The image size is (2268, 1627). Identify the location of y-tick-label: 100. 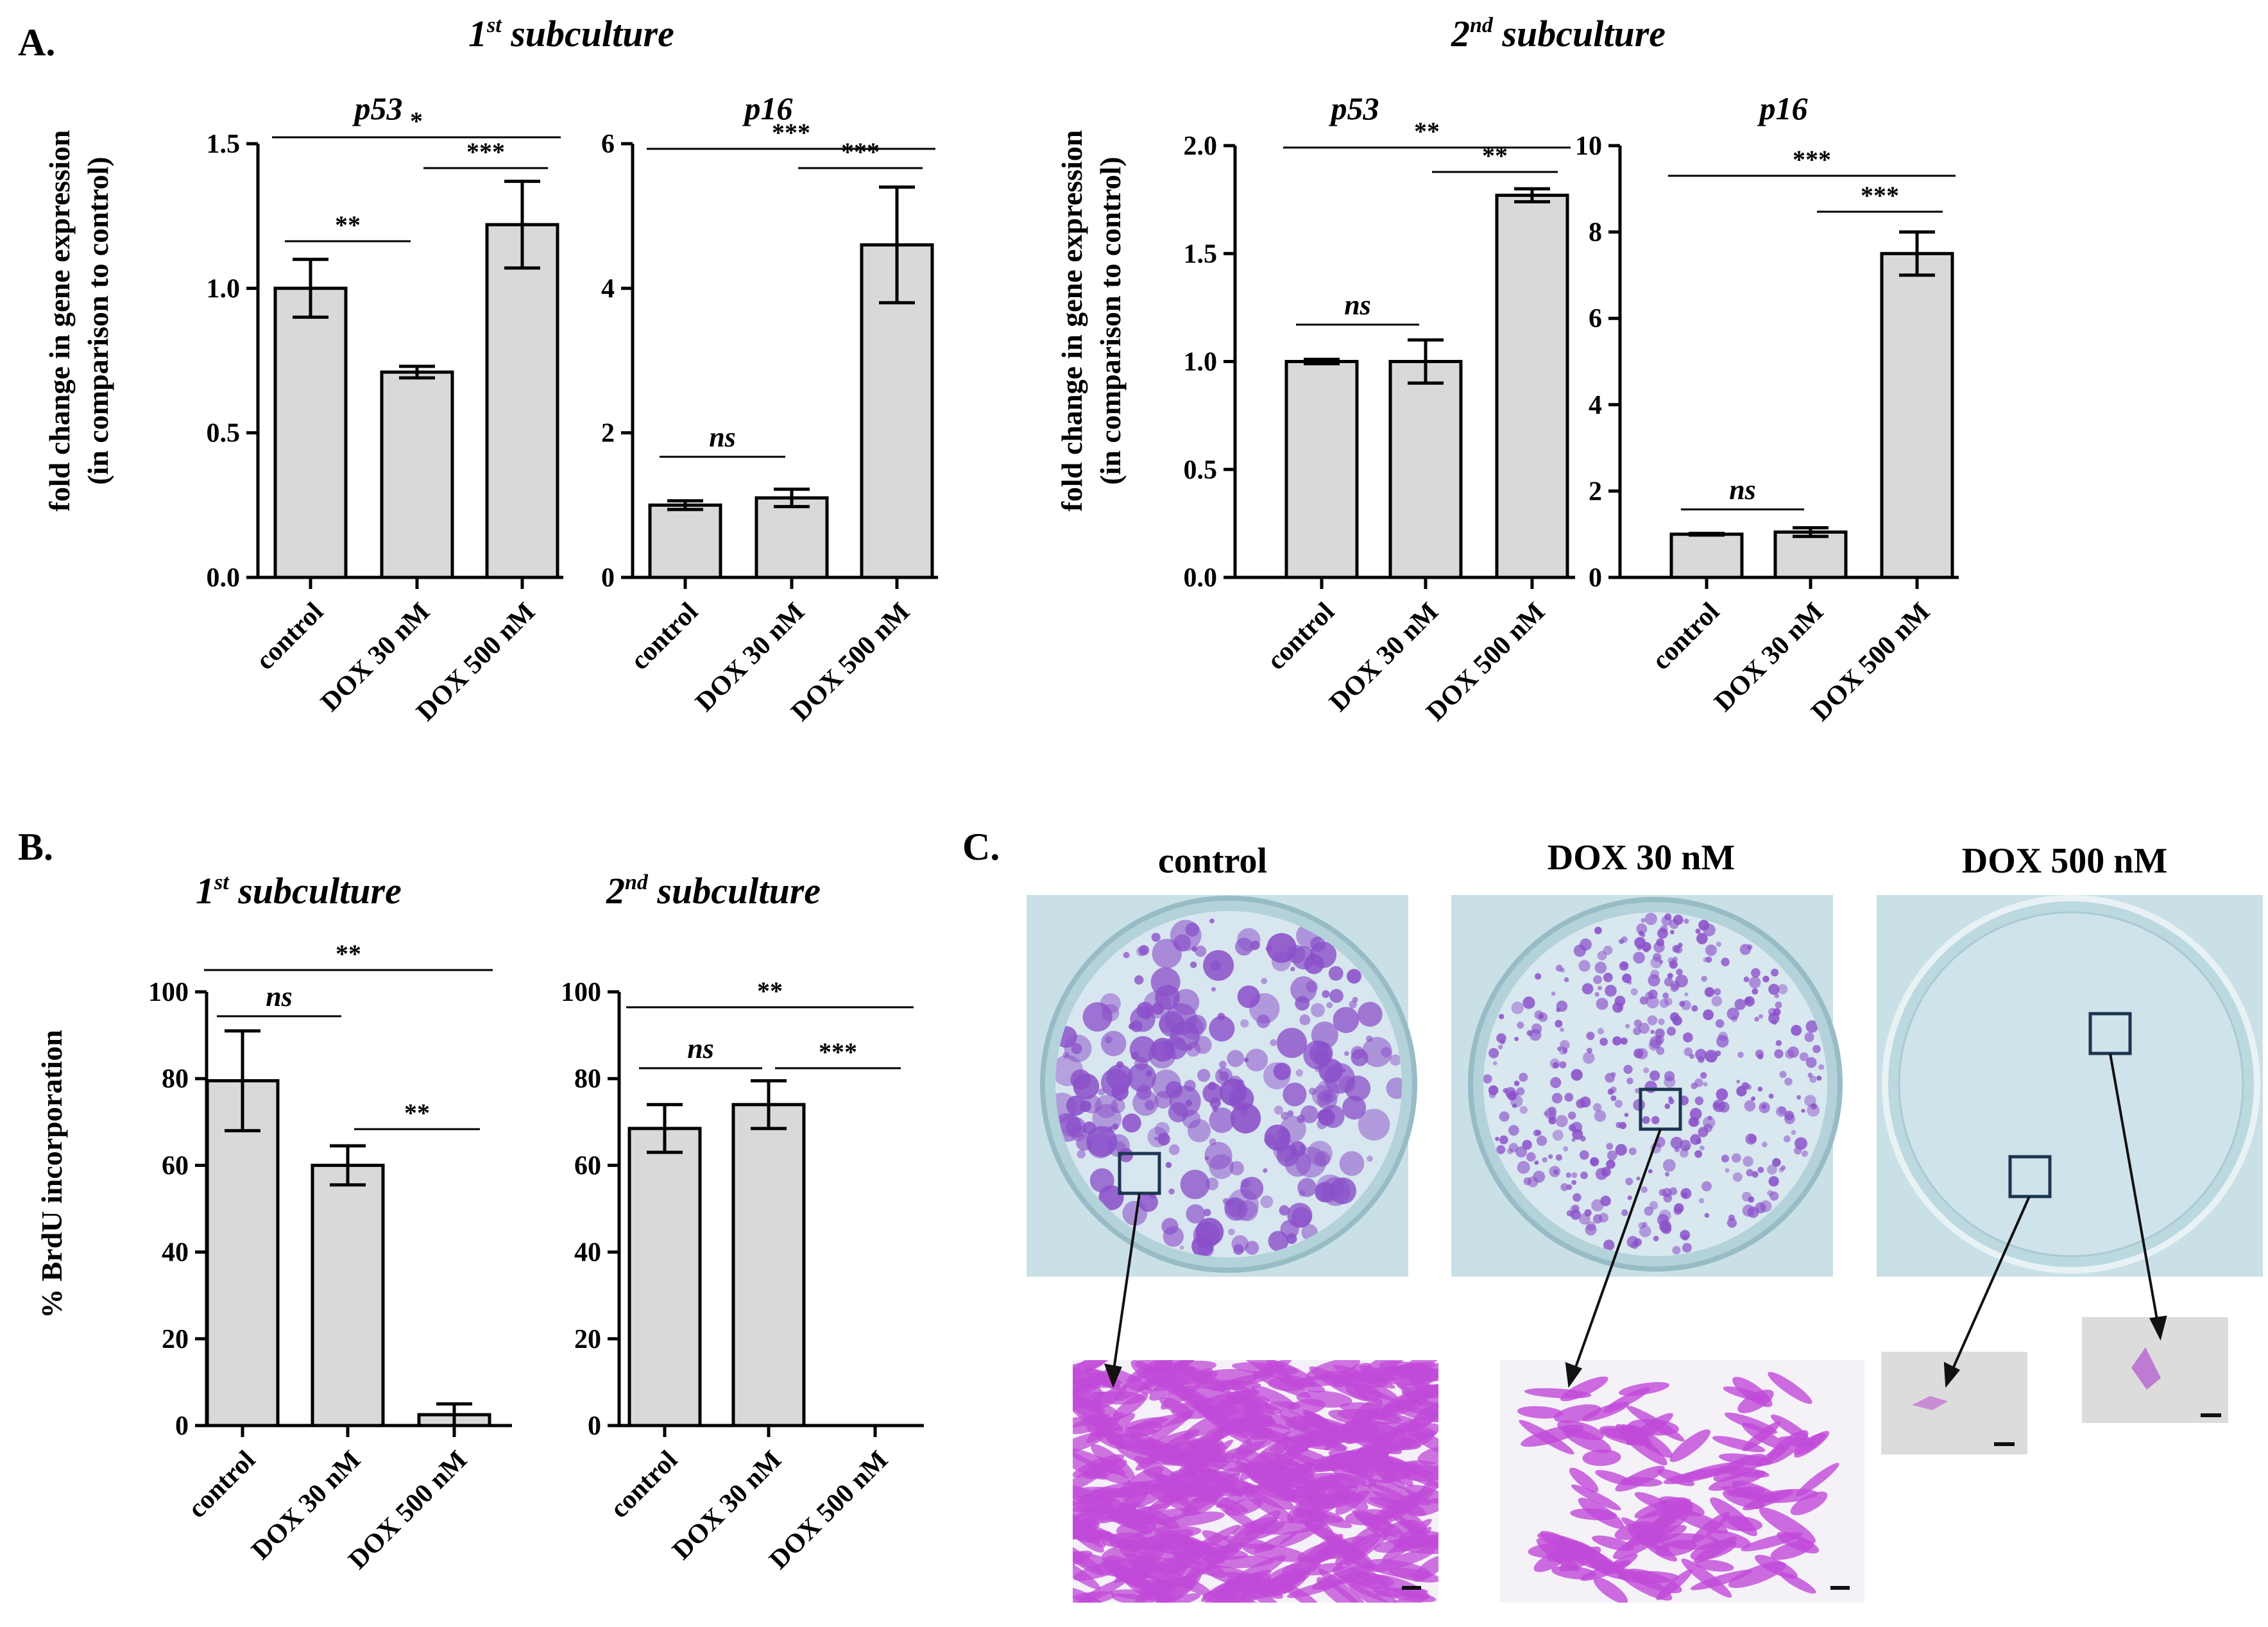
(168, 993).